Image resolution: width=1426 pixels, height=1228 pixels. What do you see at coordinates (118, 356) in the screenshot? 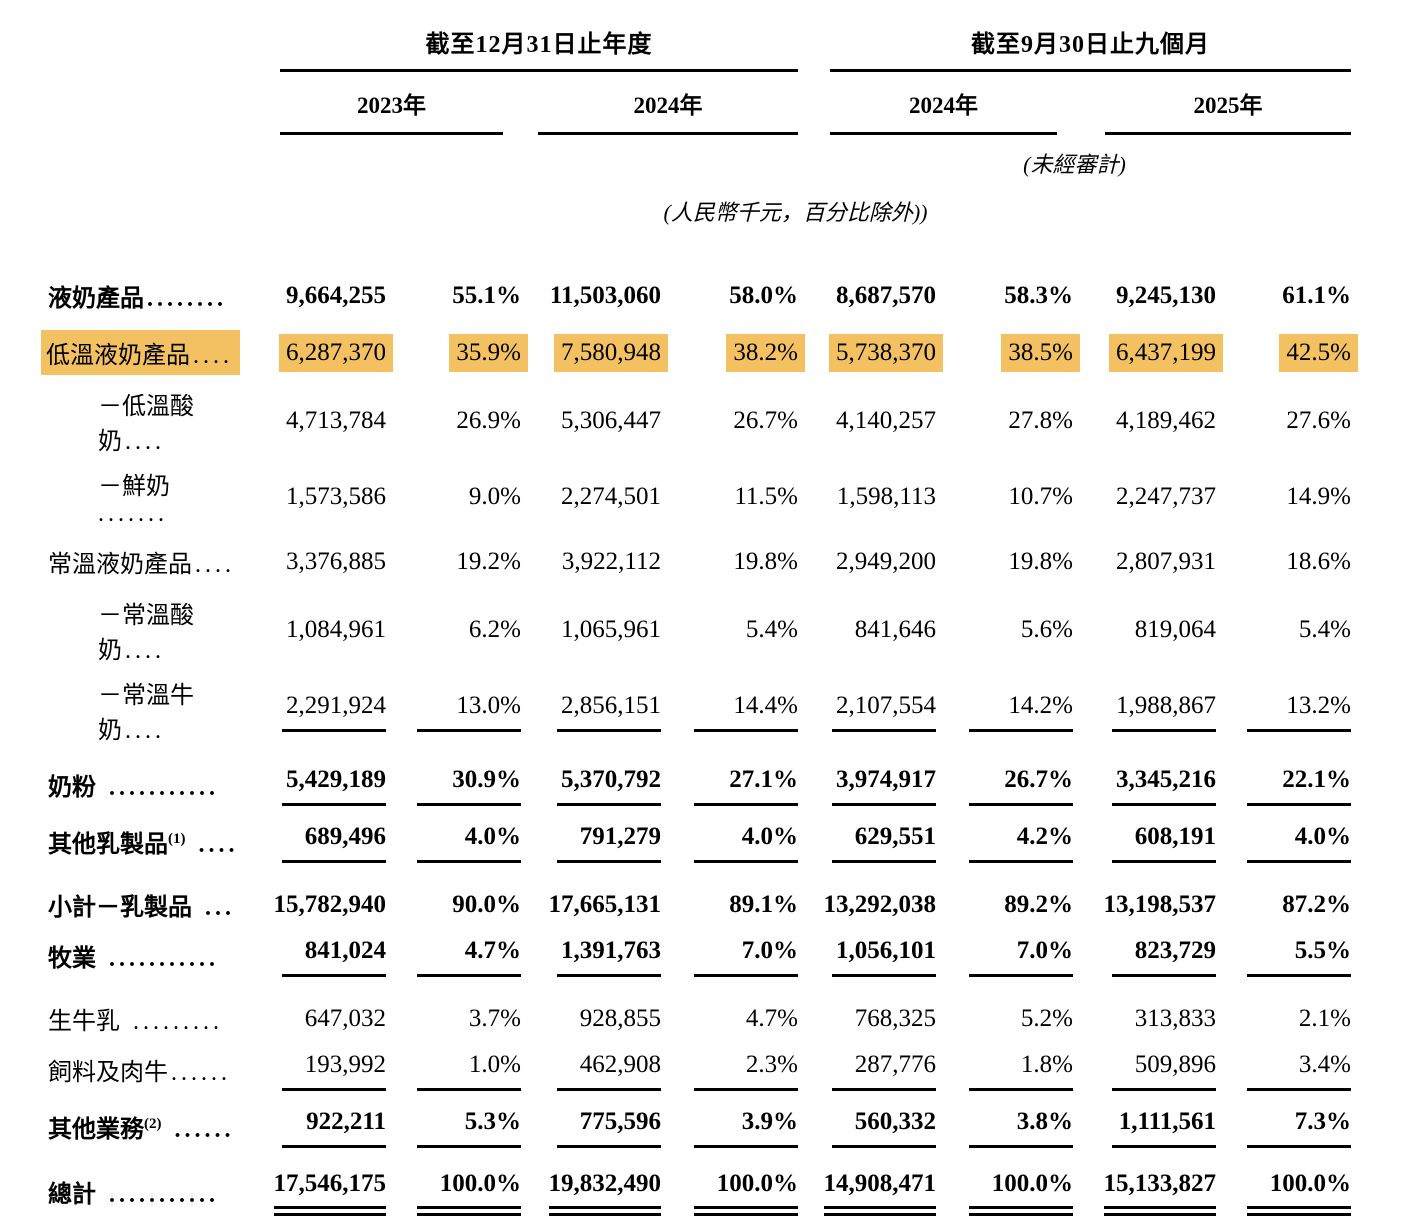
I see `row-label-text: 低溫液奶產品` at bounding box center [118, 356].